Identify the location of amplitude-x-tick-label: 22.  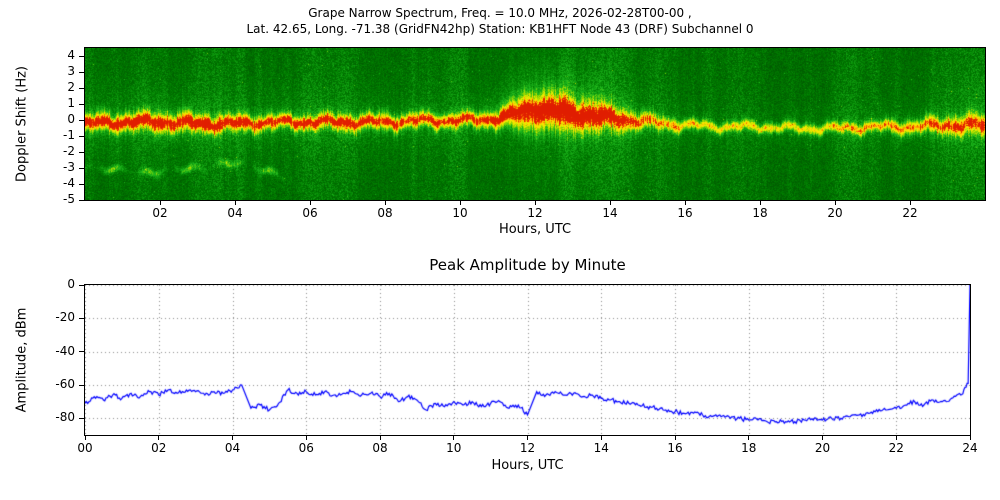
(896, 448).